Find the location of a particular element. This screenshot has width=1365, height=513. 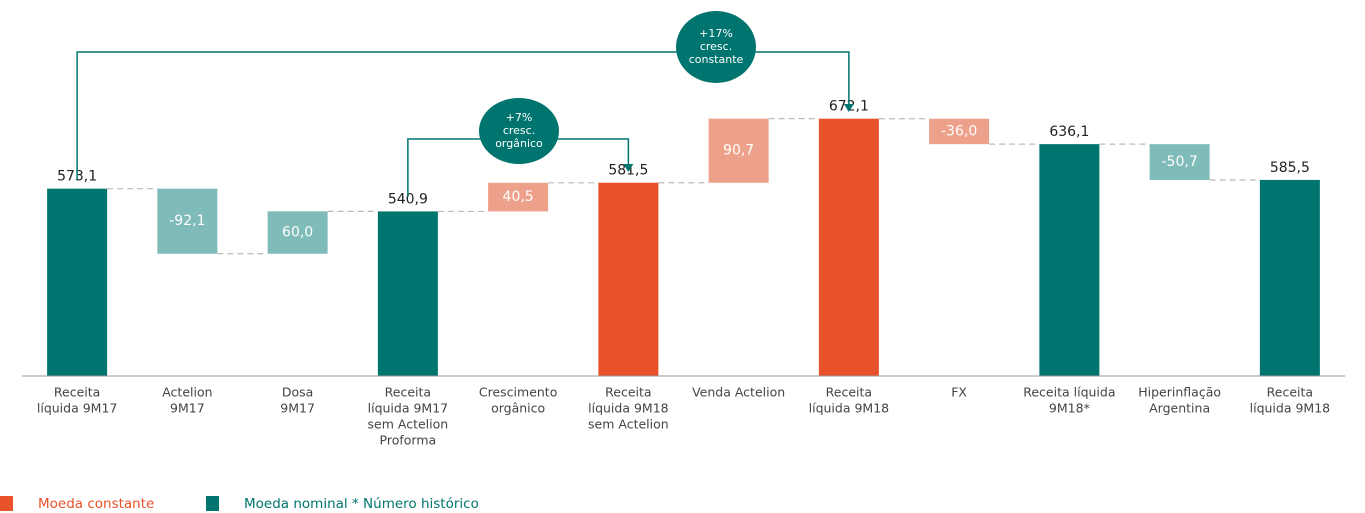

value-label: 60,0 is located at coordinates (297, 233).